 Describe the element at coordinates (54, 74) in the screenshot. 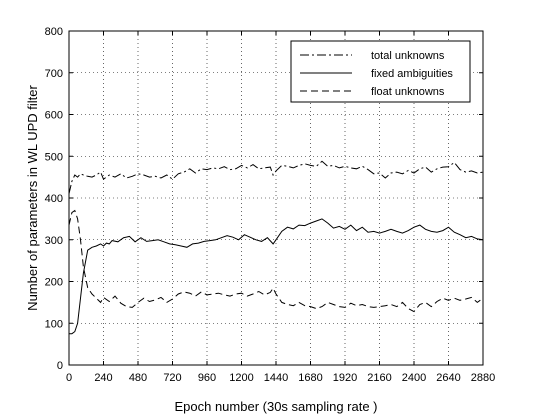

I see `y-tick-label: 700` at that location.